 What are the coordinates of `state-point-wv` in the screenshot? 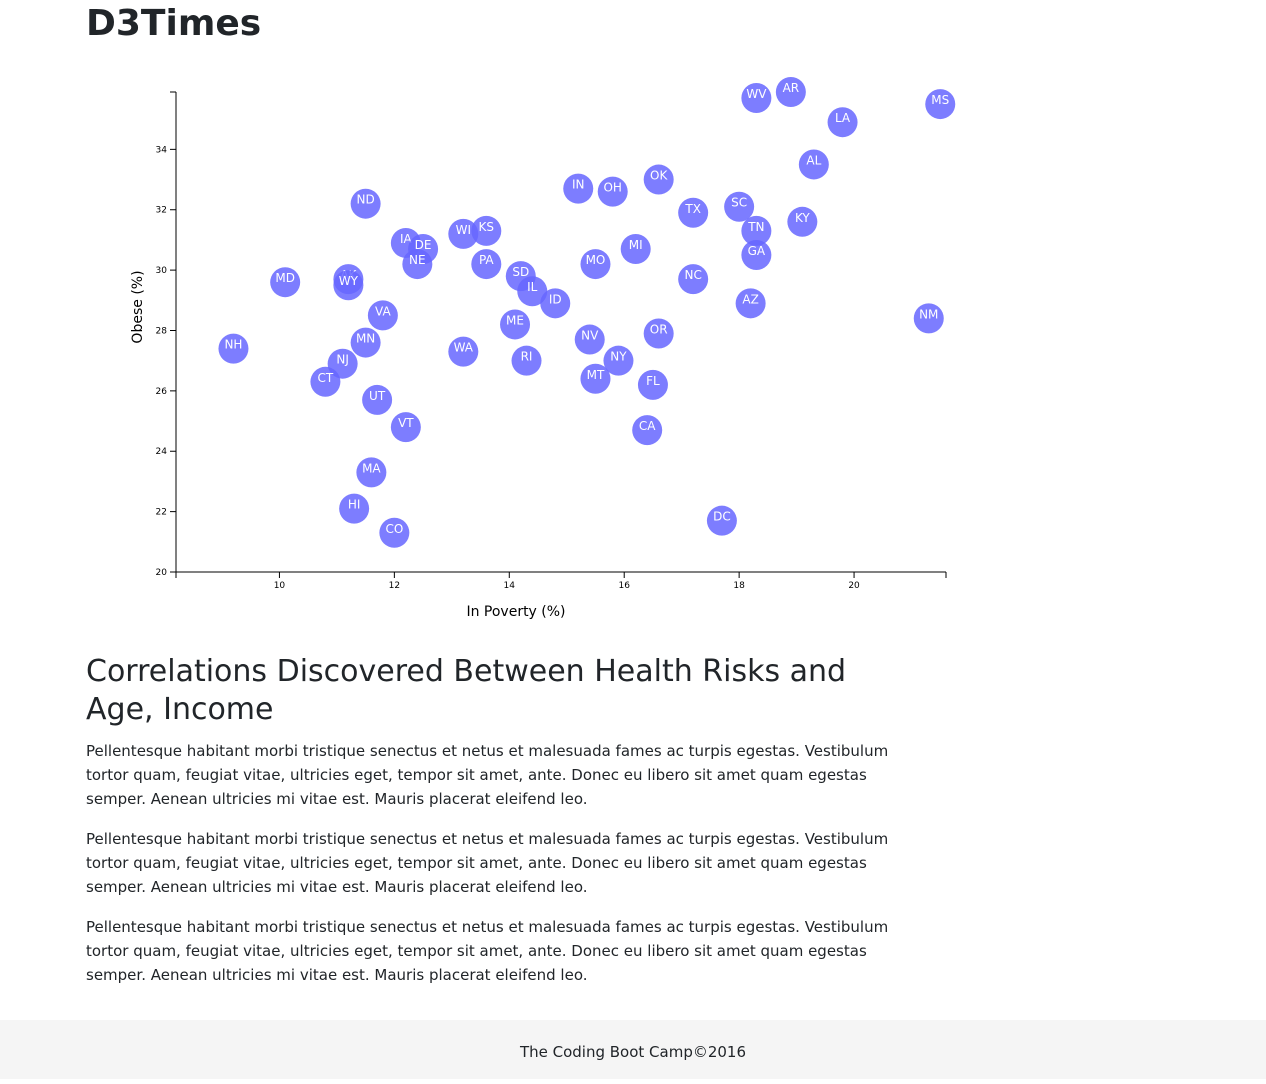 It's located at (756, 98).